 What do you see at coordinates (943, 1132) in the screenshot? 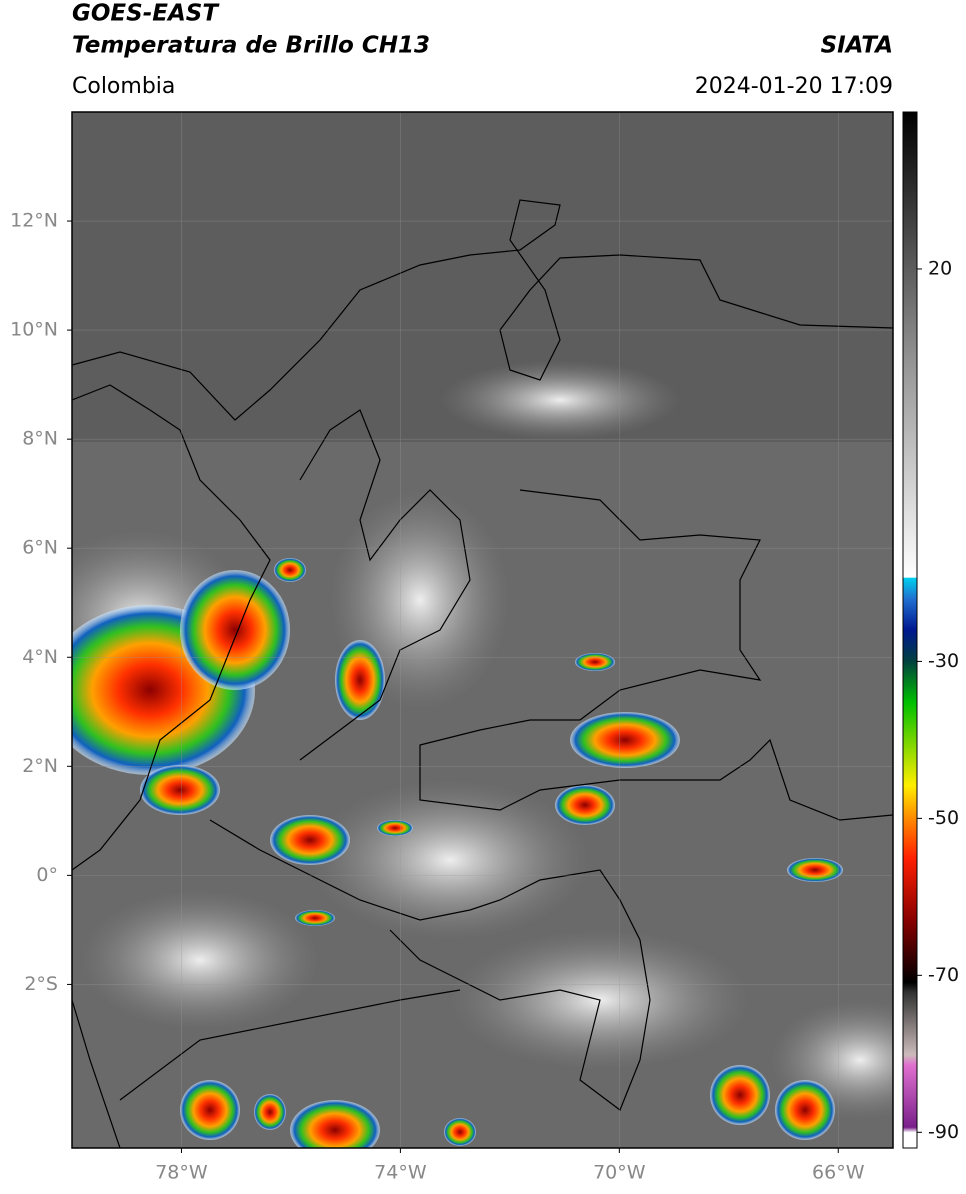
I see `colorbar-tick-label: -90` at bounding box center [943, 1132].